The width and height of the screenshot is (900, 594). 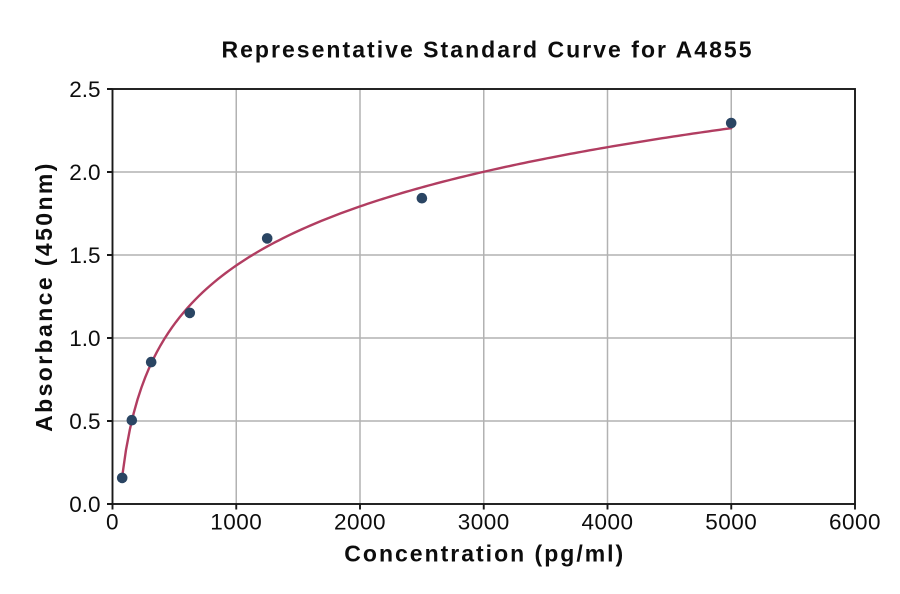 I want to click on svg-text: 5000, so click(x=731, y=522).